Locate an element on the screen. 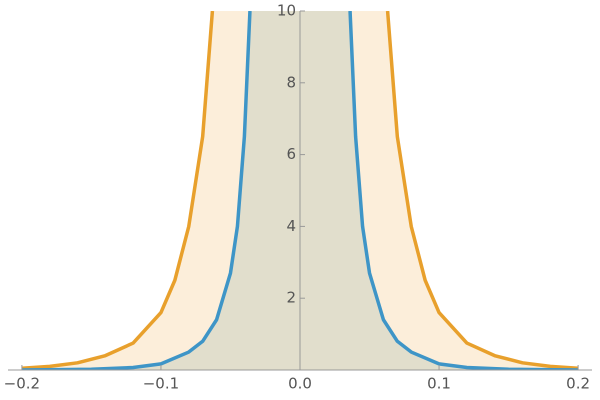 This screenshot has width=600, height=400. x-tick-label: 0.1 is located at coordinates (439, 384).